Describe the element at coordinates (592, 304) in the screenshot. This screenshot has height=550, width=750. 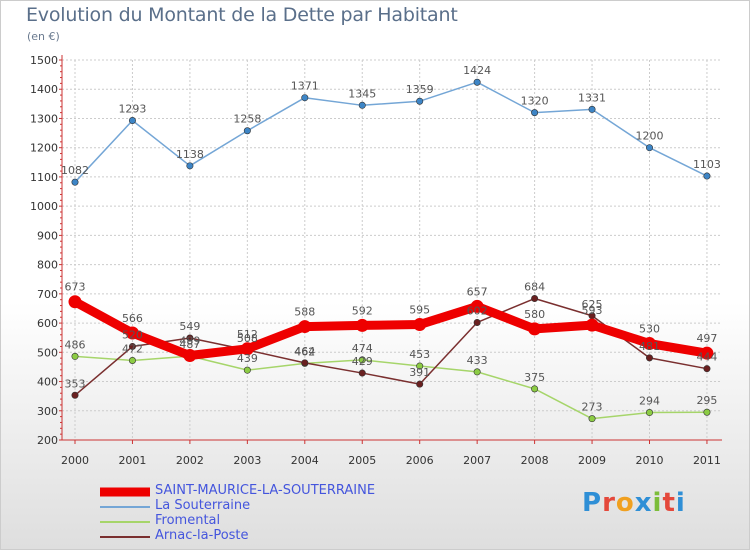
I see `data-label-arnac-la-poste: 625` at that location.